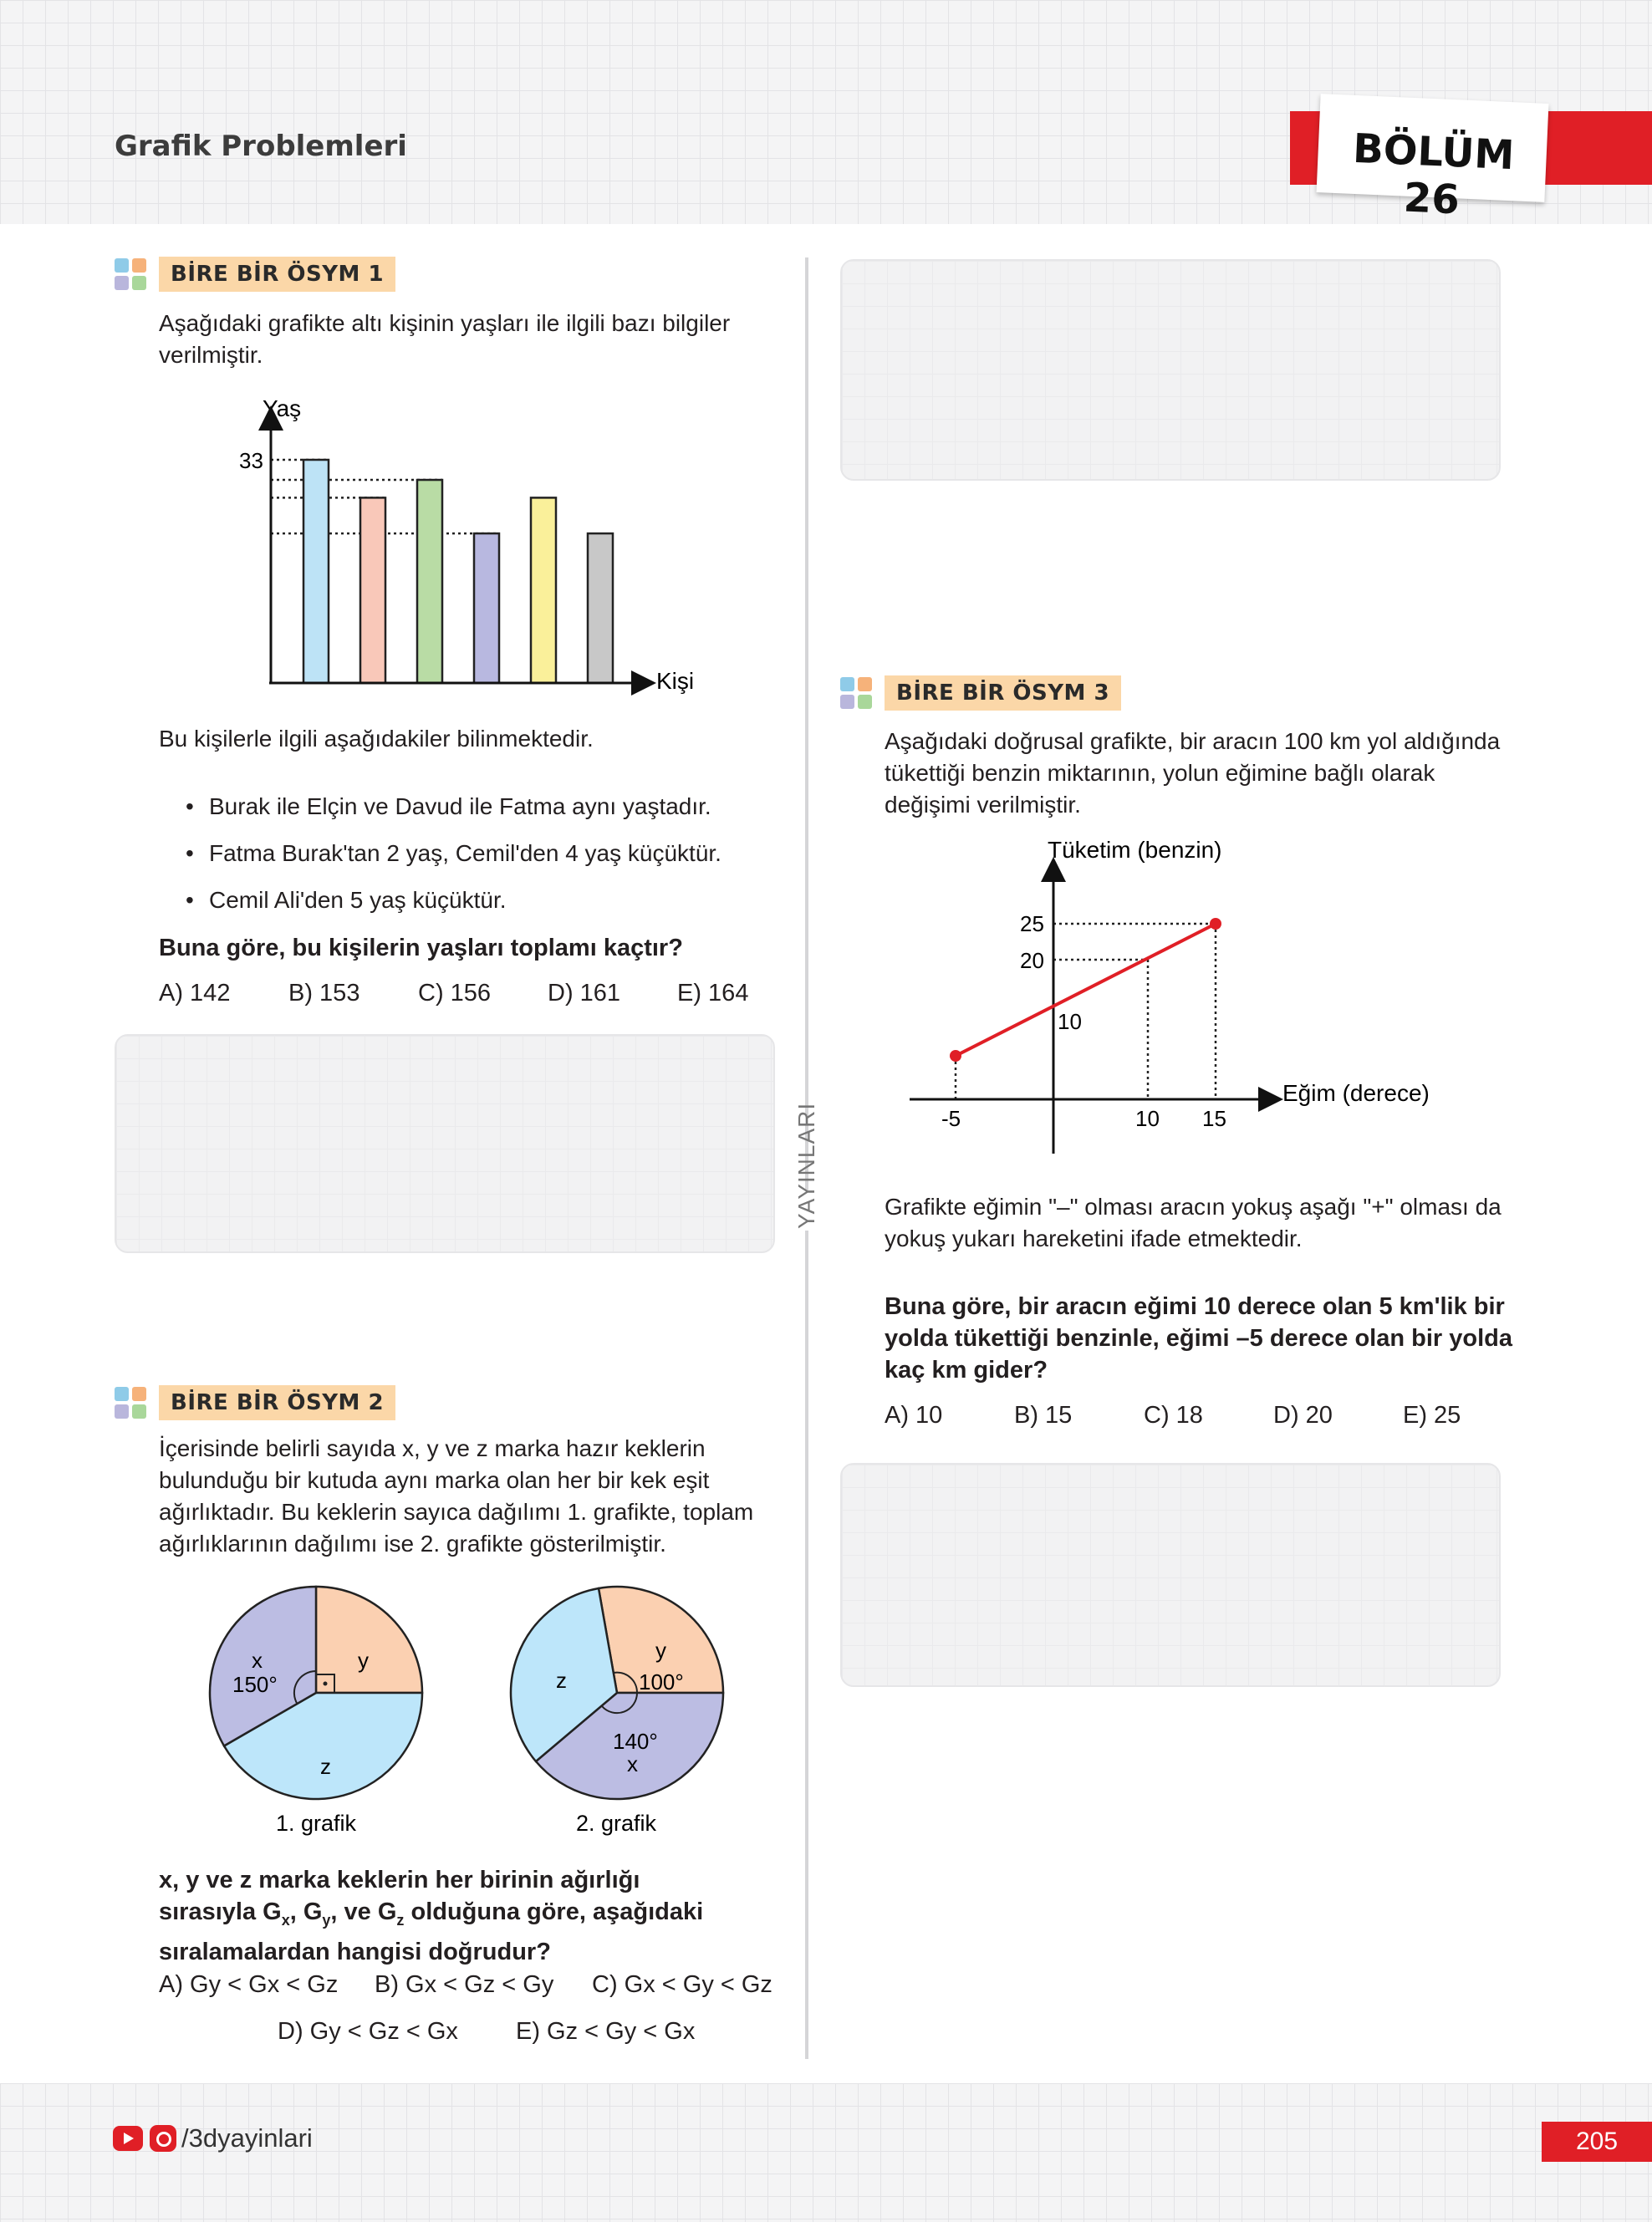 The width and height of the screenshot is (1652, 2222). What do you see at coordinates (323, 1746) in the screenshot?
I see `pie1-slice-z` at bounding box center [323, 1746].